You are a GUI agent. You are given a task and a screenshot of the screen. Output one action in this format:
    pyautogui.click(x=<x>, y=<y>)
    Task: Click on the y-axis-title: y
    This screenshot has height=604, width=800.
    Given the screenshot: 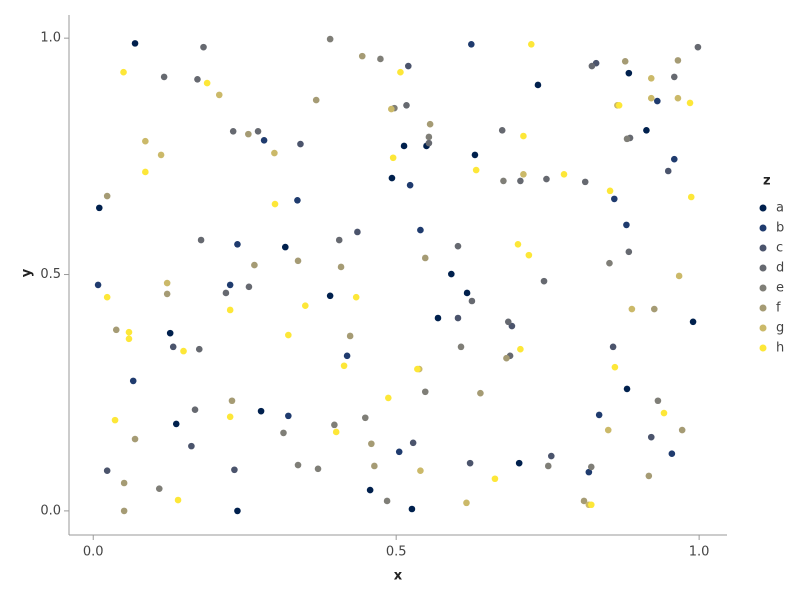 What is the action you would take?
    pyautogui.click(x=27, y=272)
    